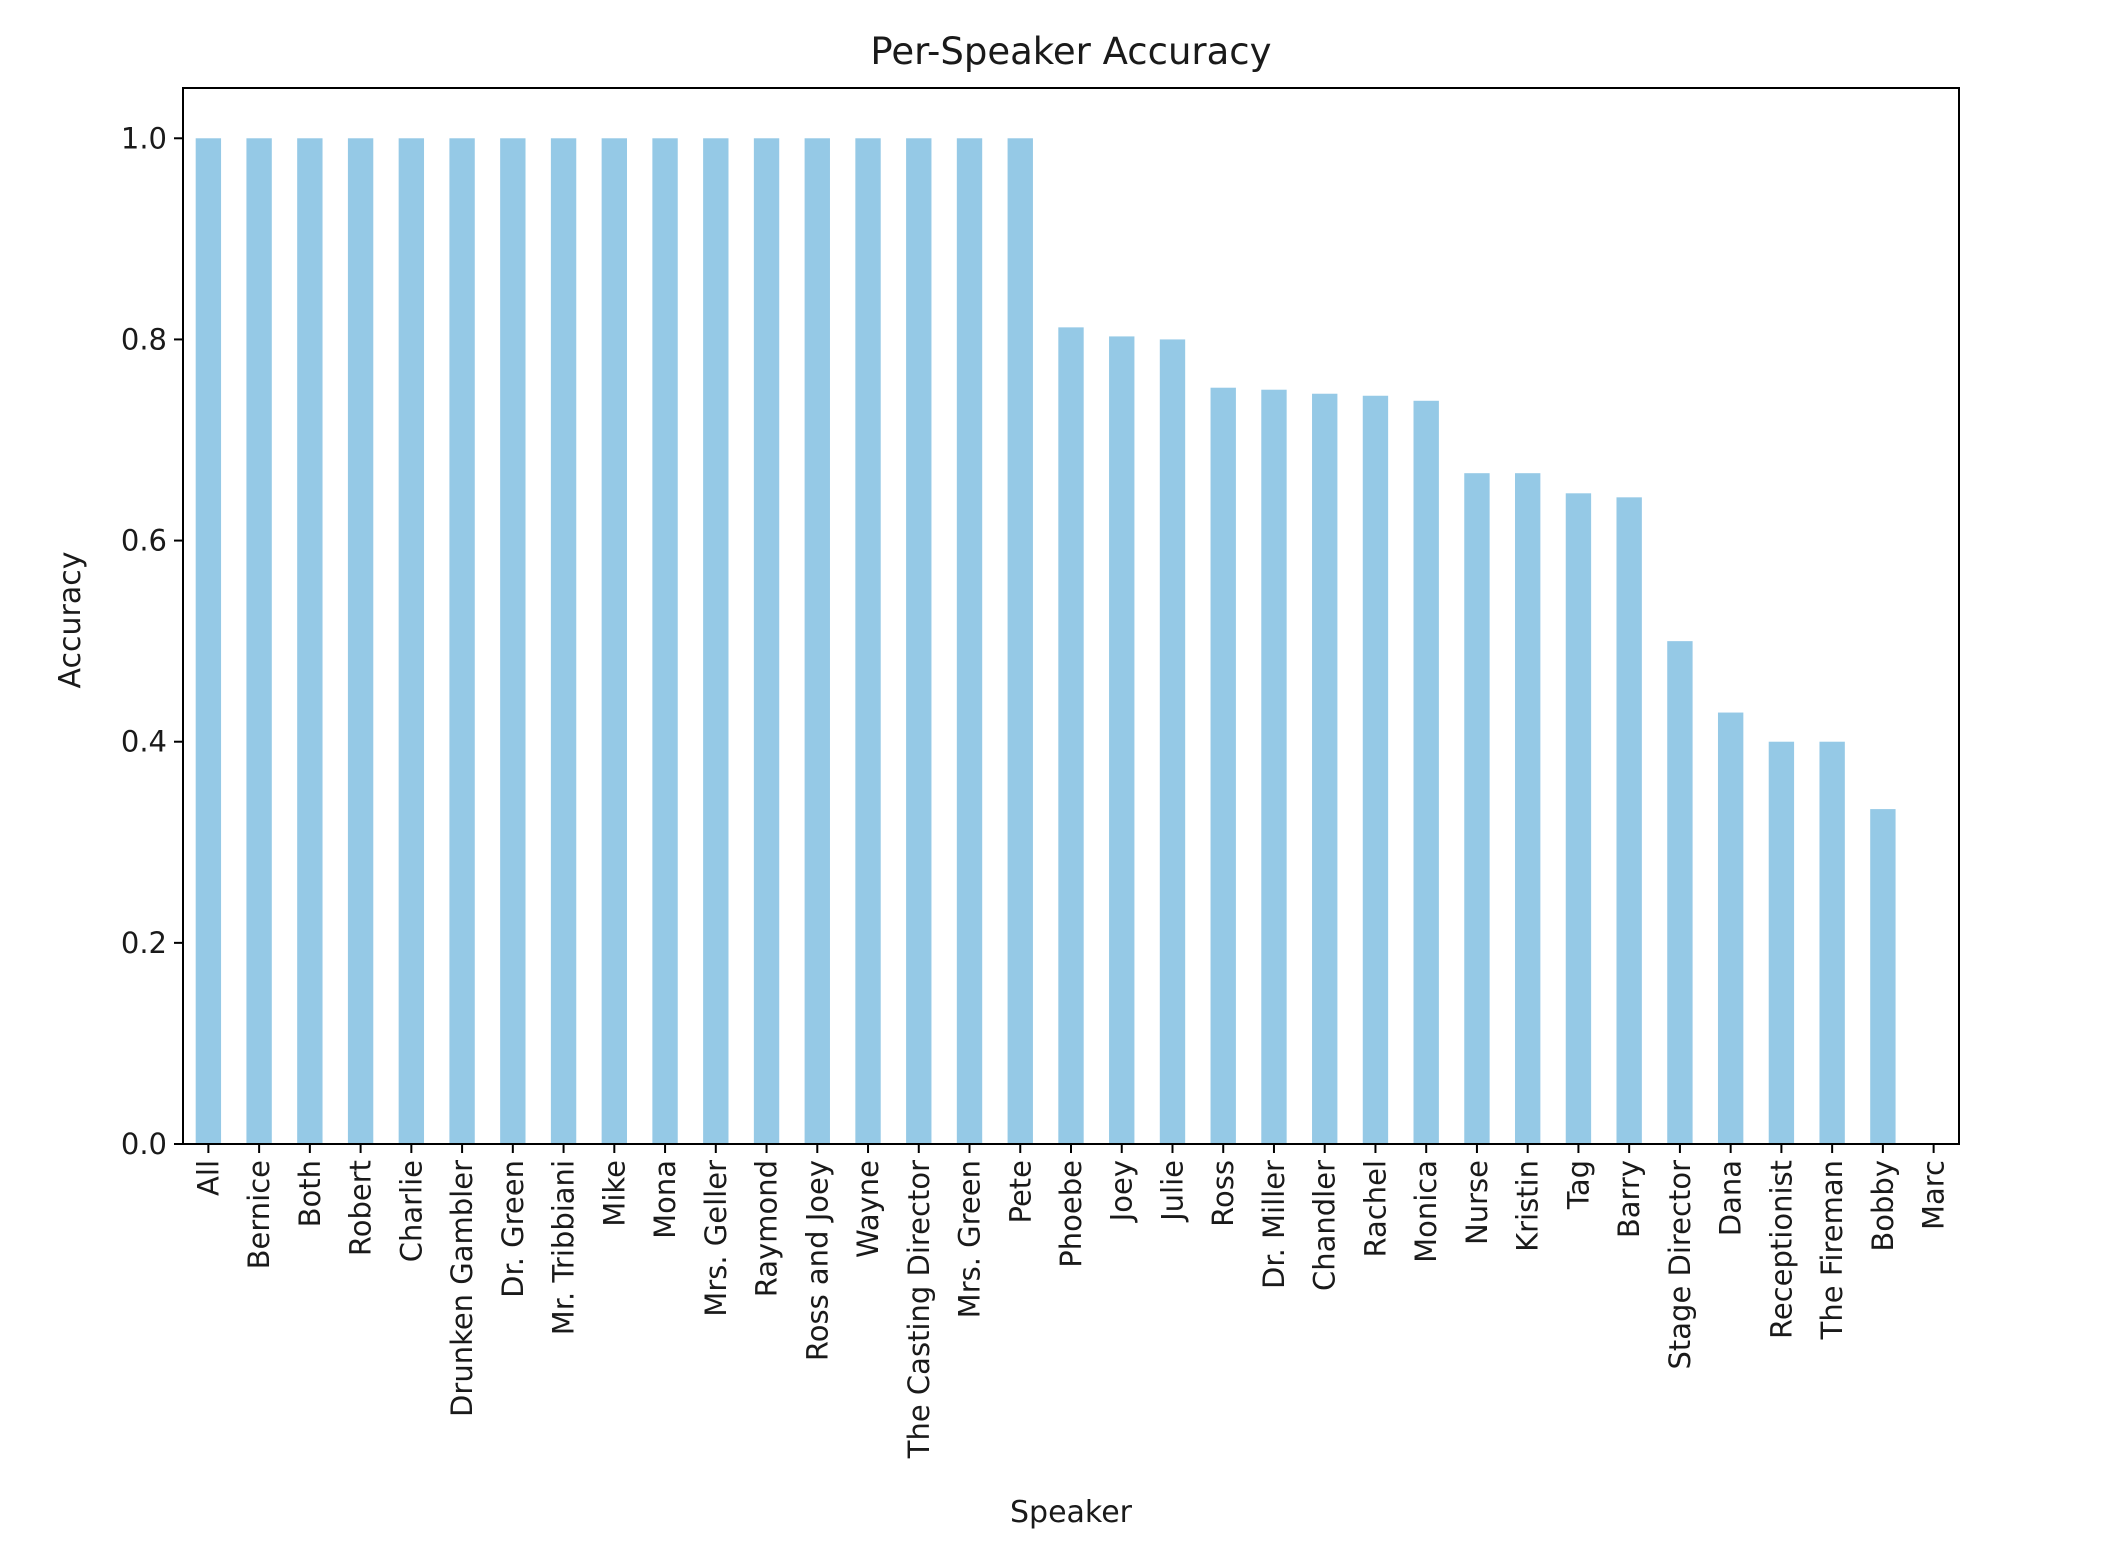  I want to click on bar-bernice, so click(259, 641).